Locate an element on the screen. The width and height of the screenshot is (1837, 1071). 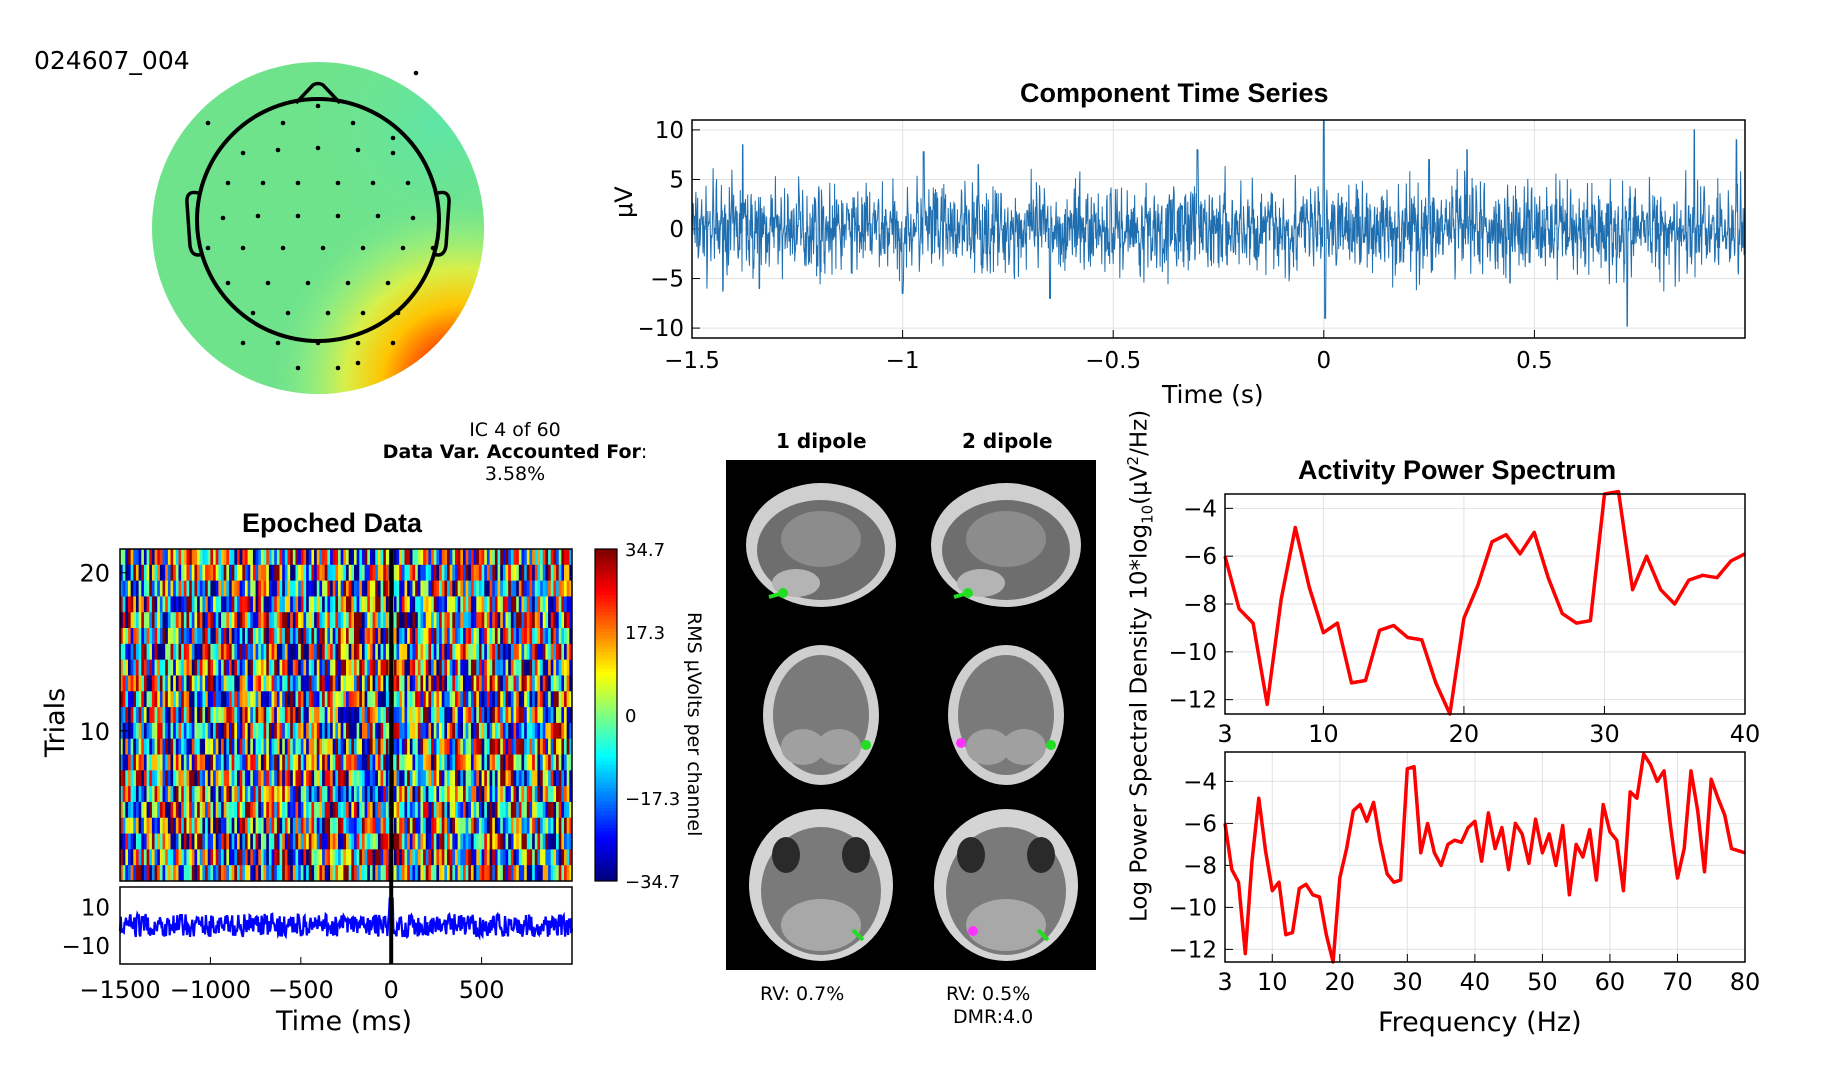
coronal-cerebellum is located at coordinates (1024, 747).